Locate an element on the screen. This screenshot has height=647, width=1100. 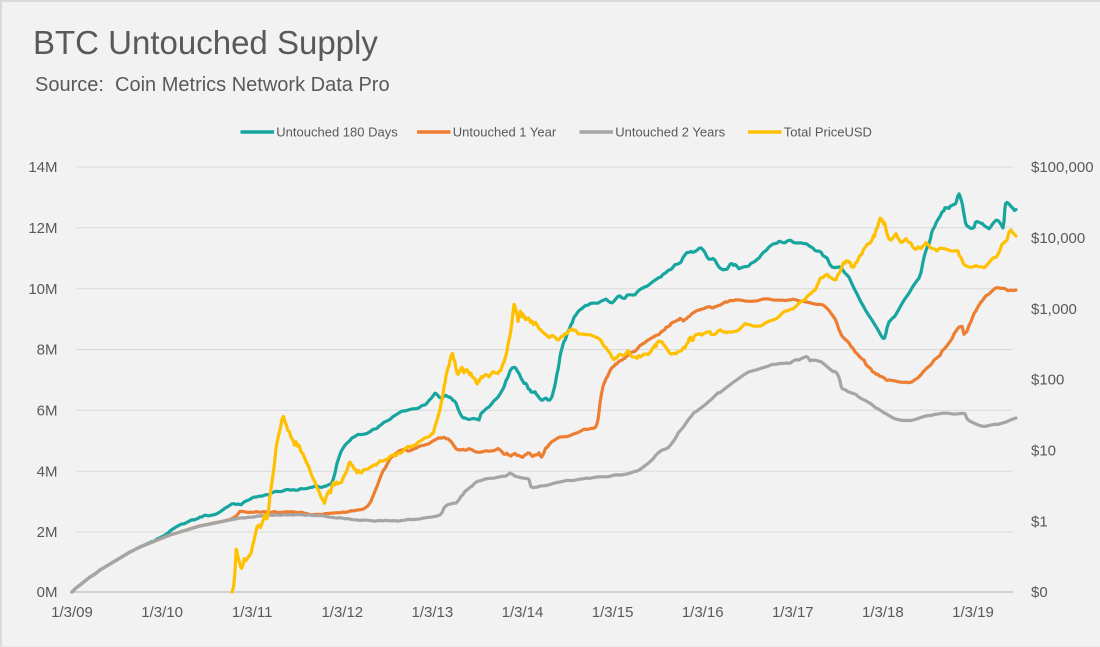
svg-text: $0 is located at coordinates (1039, 592).